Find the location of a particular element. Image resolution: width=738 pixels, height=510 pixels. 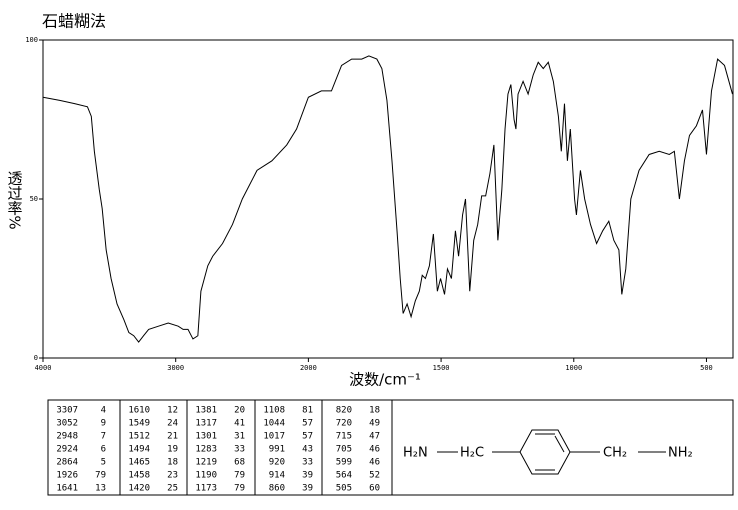

peak-wavenumber: 1219 is located at coordinates (206, 463).